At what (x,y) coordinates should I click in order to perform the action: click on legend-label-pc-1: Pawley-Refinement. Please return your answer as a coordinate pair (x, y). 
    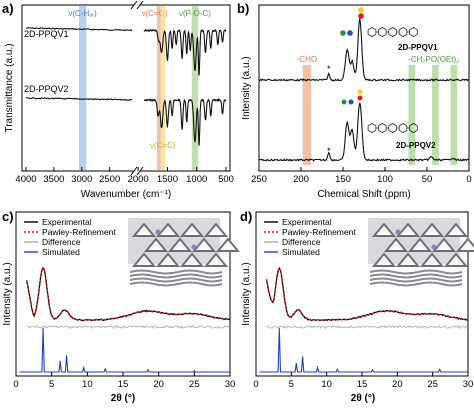
    Looking at the image, I should click on (79, 232).